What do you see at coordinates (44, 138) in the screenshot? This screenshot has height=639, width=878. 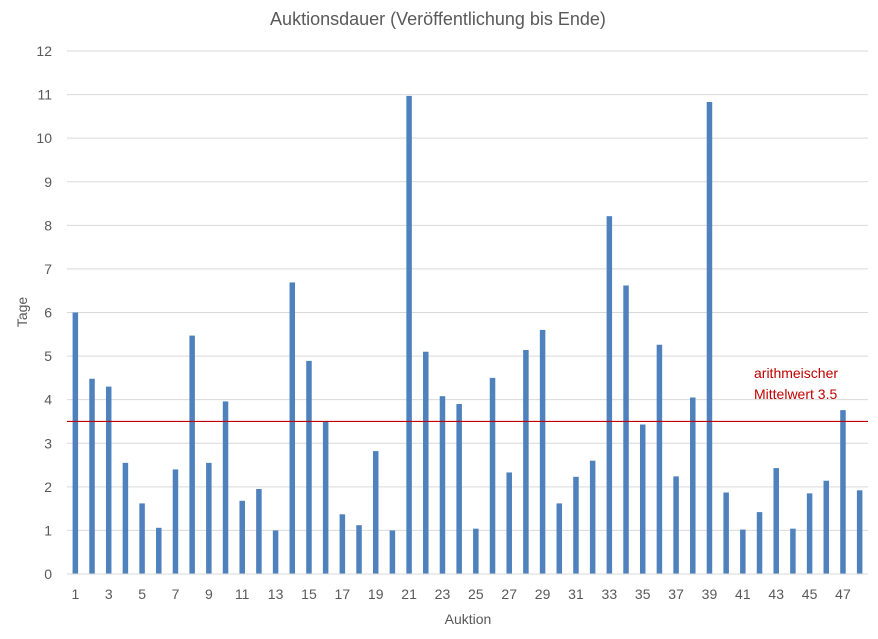 I see `y-tick-label: 10` at bounding box center [44, 138].